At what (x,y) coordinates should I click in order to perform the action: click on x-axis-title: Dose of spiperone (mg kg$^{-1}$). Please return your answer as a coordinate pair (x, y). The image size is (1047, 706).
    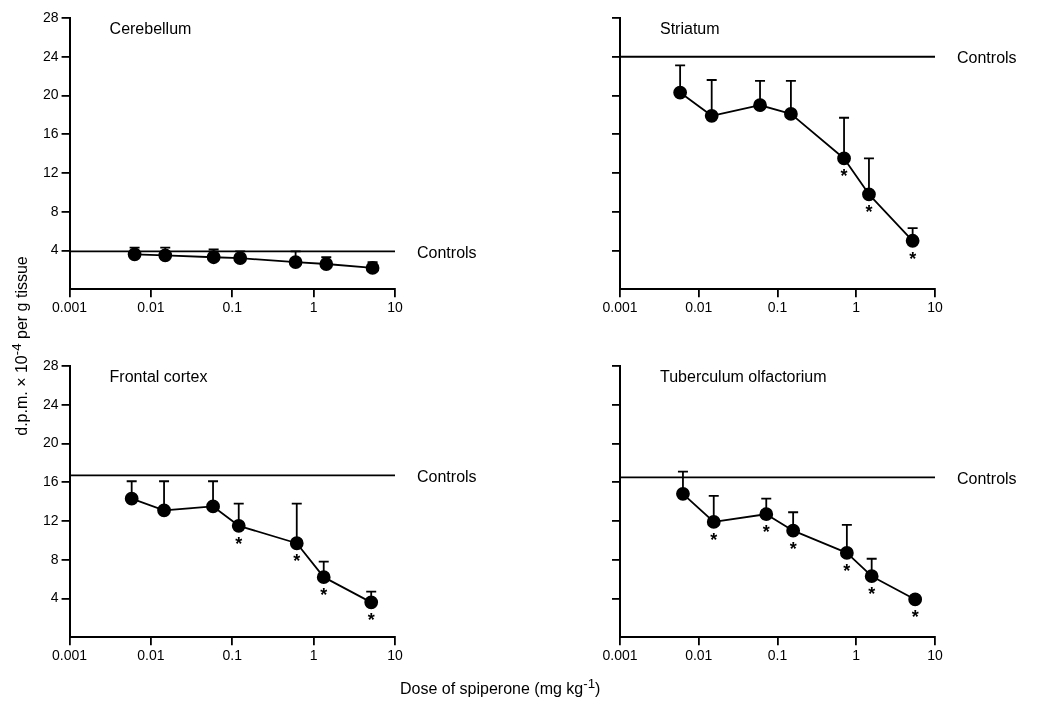
    Looking at the image, I should click on (500, 687).